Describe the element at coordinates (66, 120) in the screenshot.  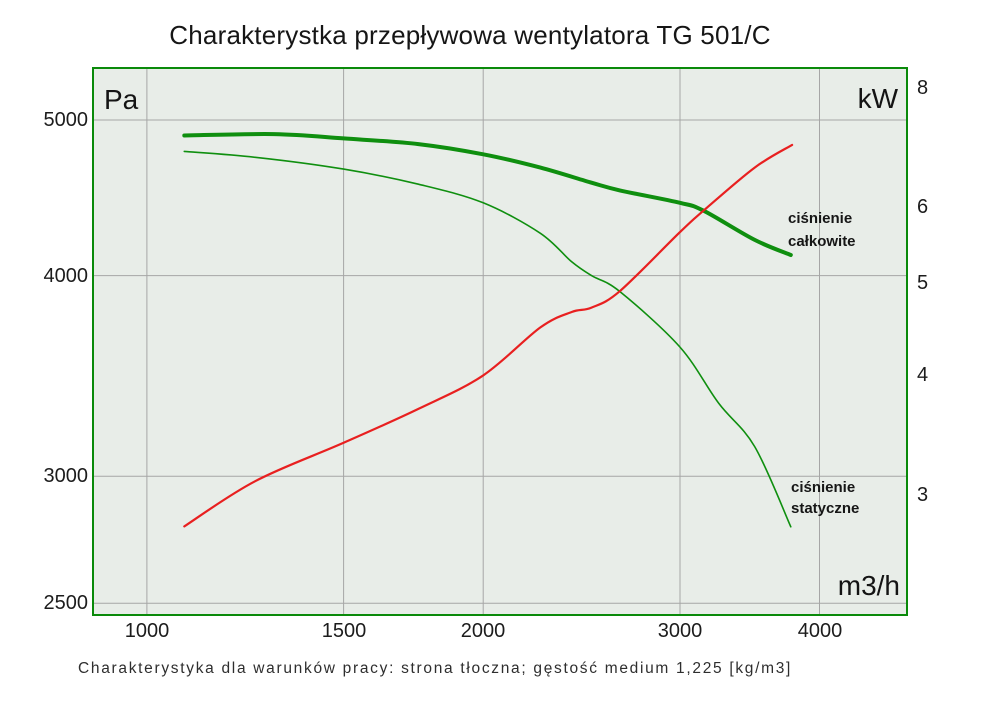
I see `y-left-tick-5000: 5000` at that location.